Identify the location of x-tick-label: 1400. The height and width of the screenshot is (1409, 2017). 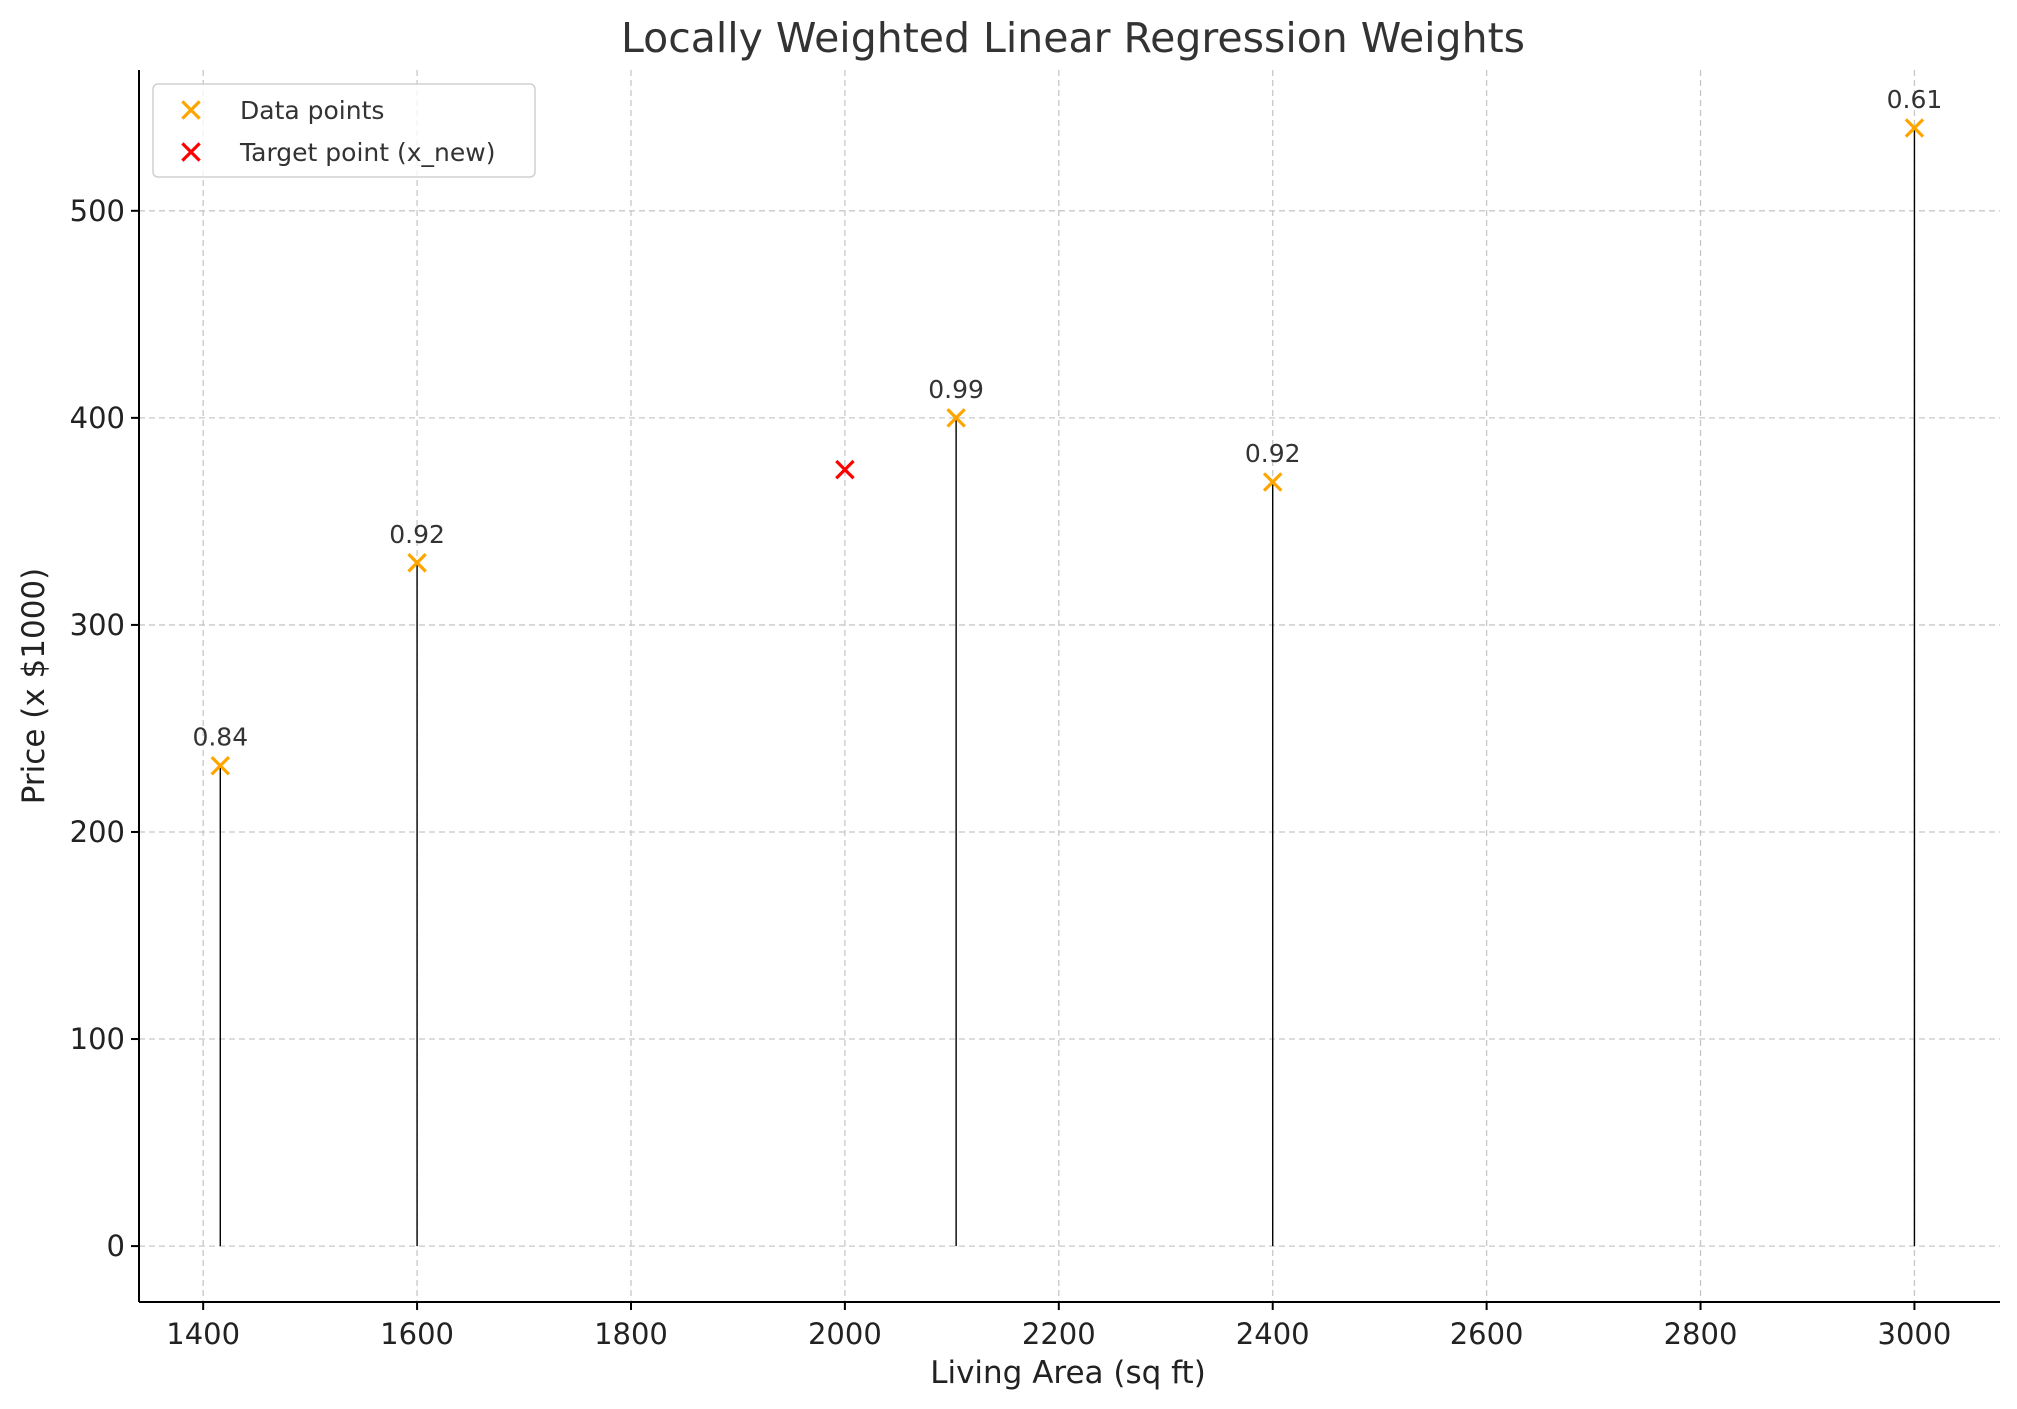
(203, 1334).